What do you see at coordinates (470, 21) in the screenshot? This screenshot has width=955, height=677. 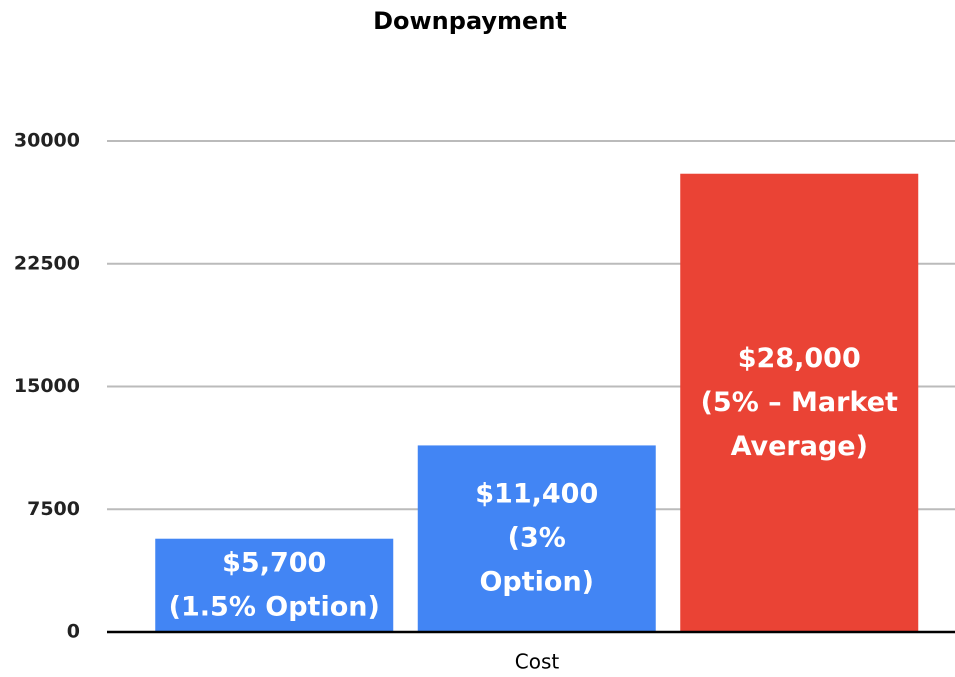 I see `chart-title: Downpayment` at bounding box center [470, 21].